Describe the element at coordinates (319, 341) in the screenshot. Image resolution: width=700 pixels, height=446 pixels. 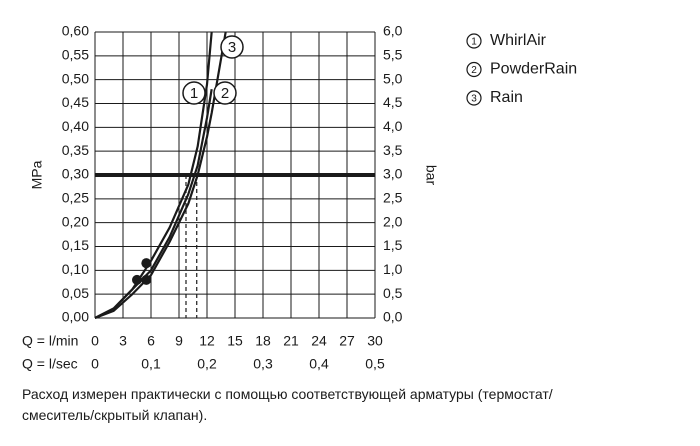
I see `x-tick-label: 24` at that location.